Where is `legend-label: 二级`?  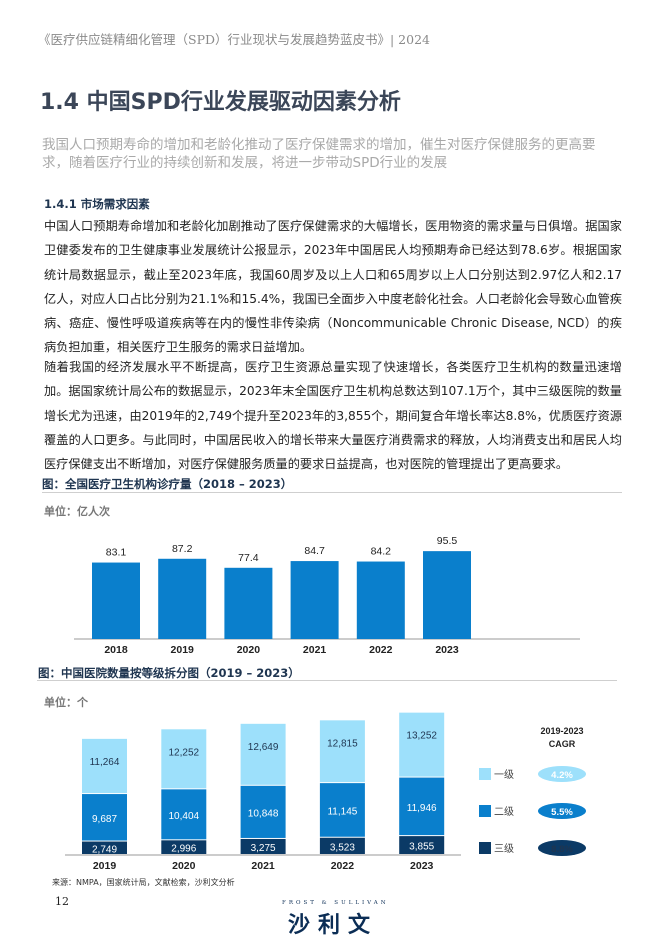 legend-label: 二级 is located at coordinates (504, 812).